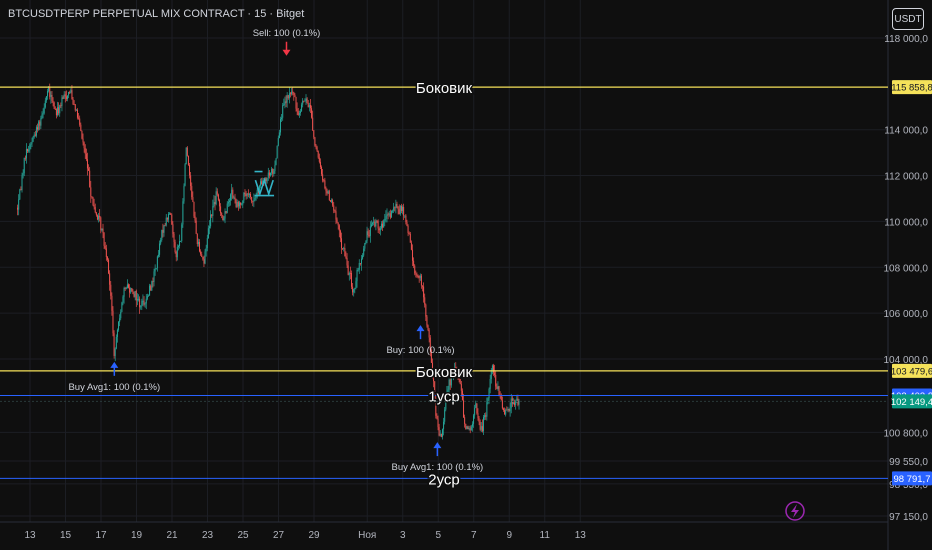 This screenshot has height=550, width=932. What do you see at coordinates (305, 535) in the screenshot?
I see `time-axis: 13 15 17 19 21 23 25 27 29 Ноя 3 5 7 9 11 13` at bounding box center [305, 535].